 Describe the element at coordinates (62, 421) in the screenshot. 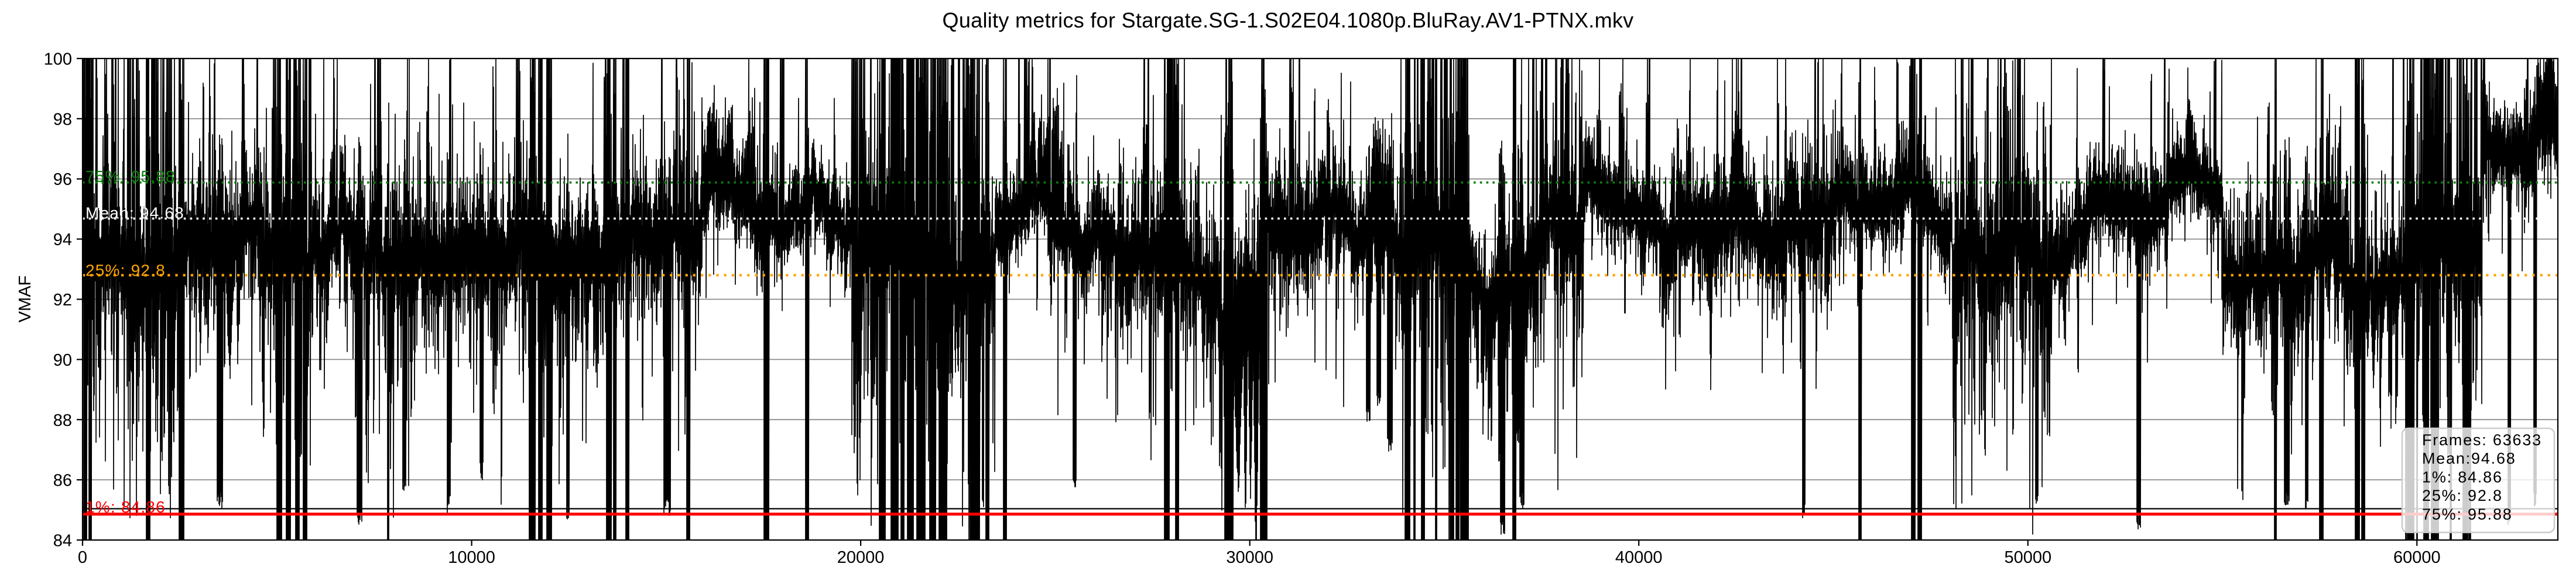

I see `svg-text: 88` at that location.